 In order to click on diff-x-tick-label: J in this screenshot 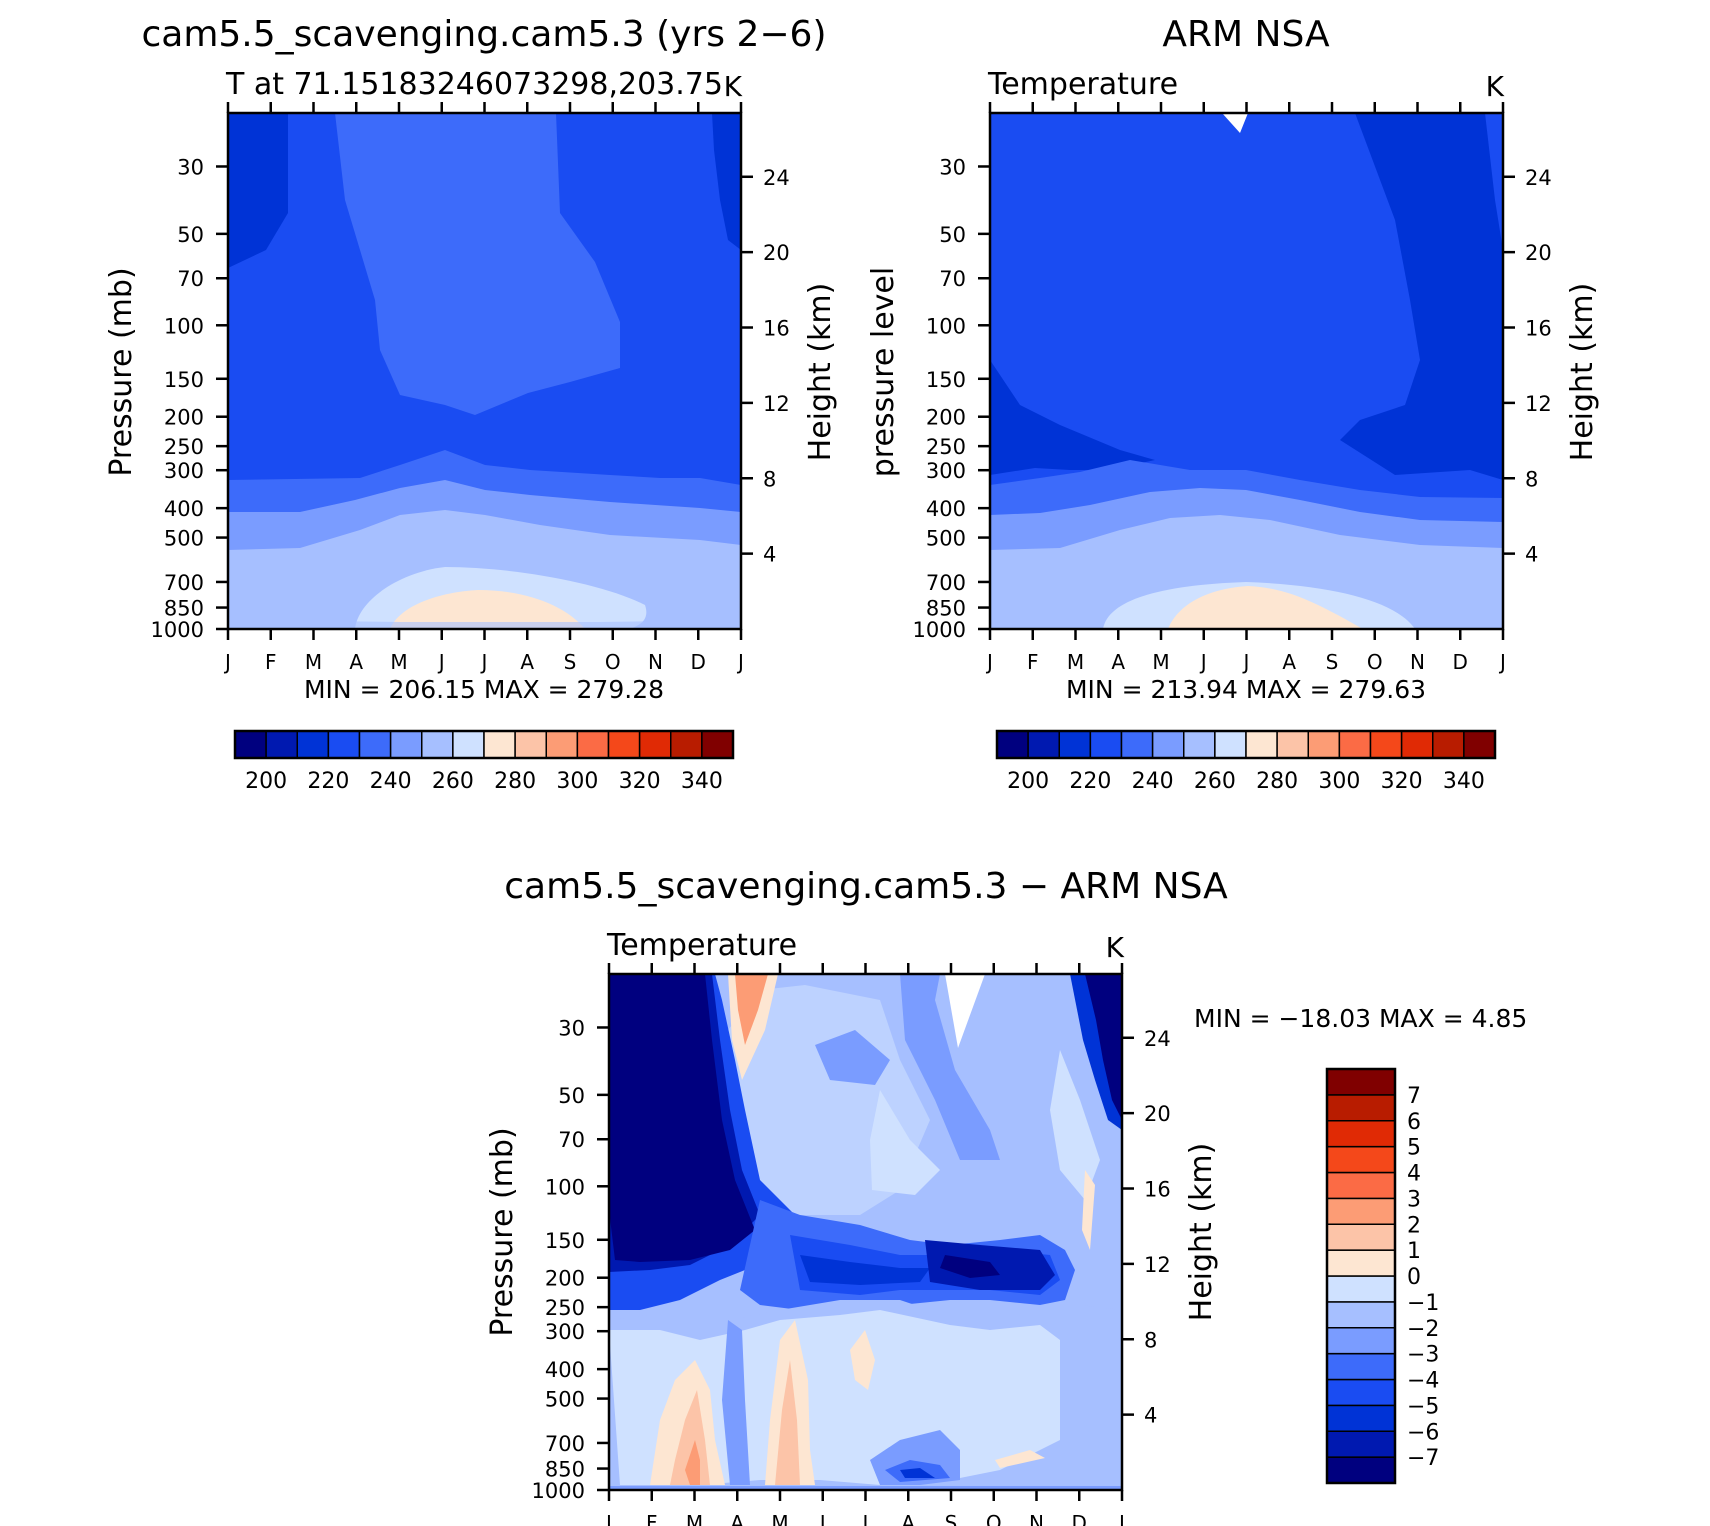, I will do `click(822, 1518)`.